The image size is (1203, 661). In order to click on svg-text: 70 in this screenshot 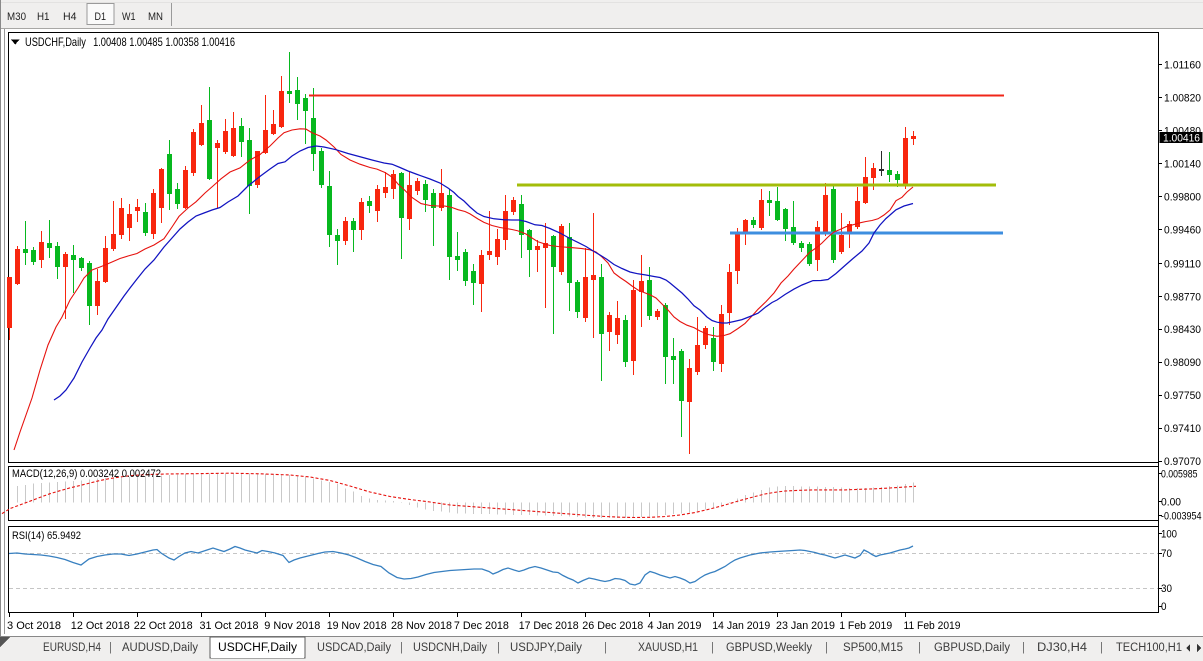, I will do `click(1166, 554)`.